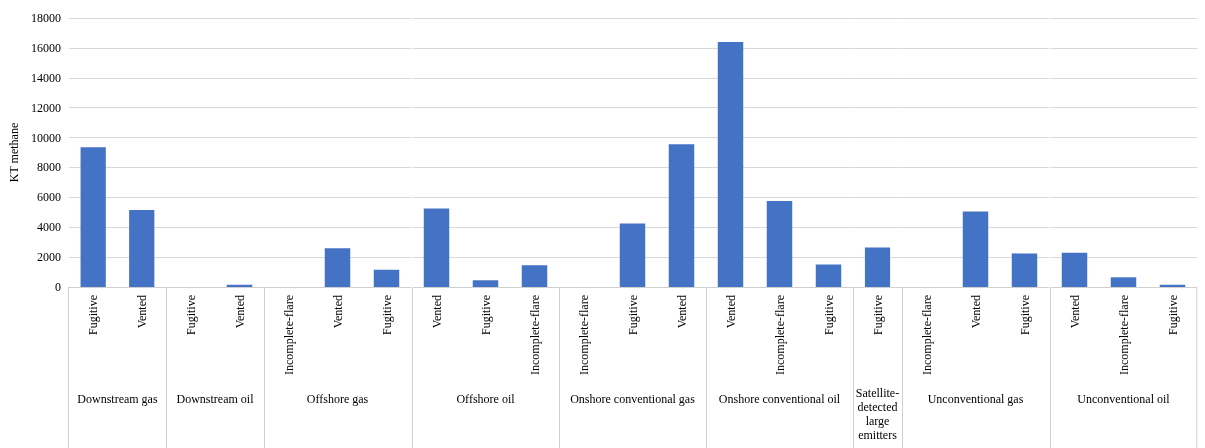 The width and height of the screenshot is (1205, 448). What do you see at coordinates (215, 399) in the screenshot?
I see `x-axis-title: Downstream oil` at bounding box center [215, 399].